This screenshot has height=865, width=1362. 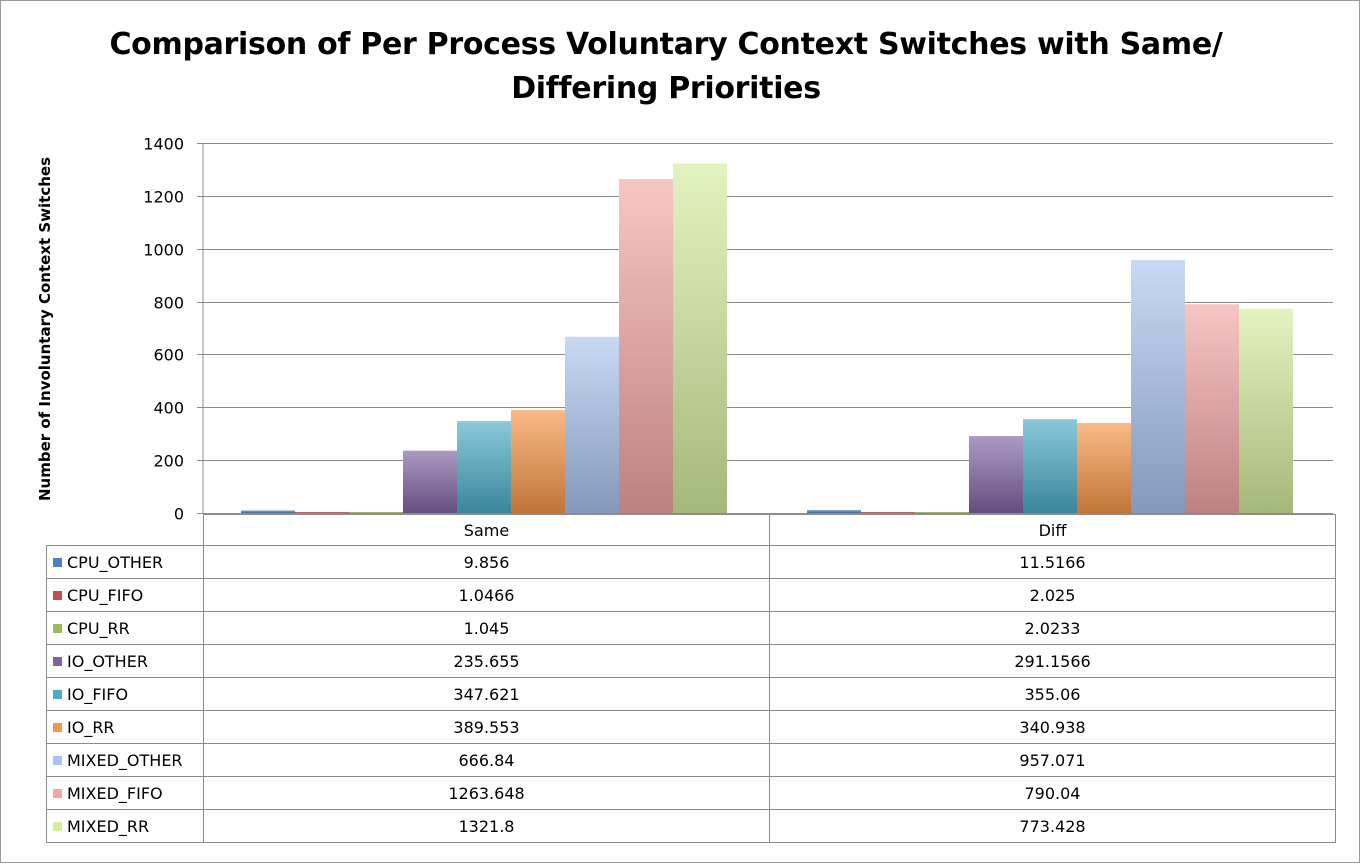 What do you see at coordinates (322, 512) in the screenshot?
I see `bar-cpu-fifo-same` at bounding box center [322, 512].